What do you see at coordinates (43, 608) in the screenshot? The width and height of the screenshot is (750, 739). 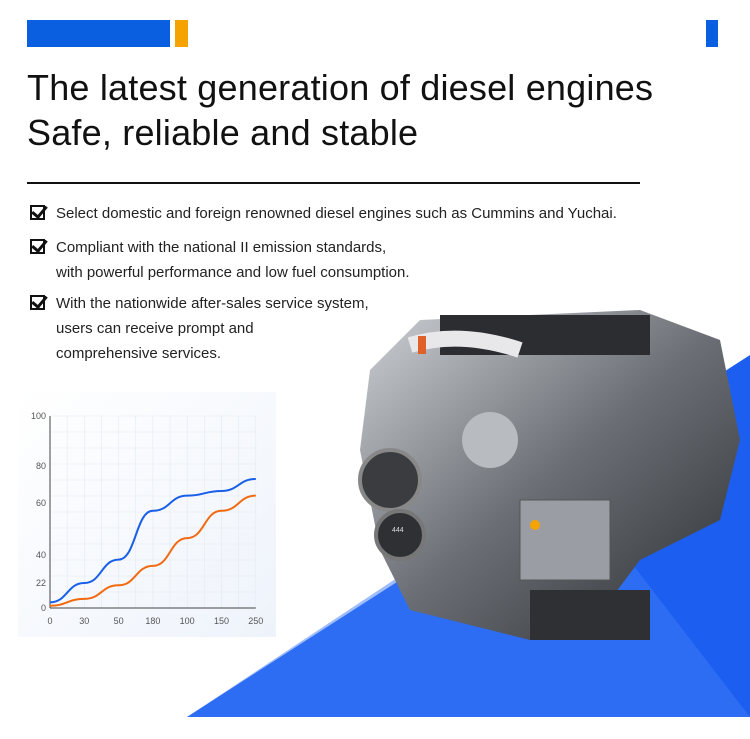 I see `y-tick-label: 0` at bounding box center [43, 608].